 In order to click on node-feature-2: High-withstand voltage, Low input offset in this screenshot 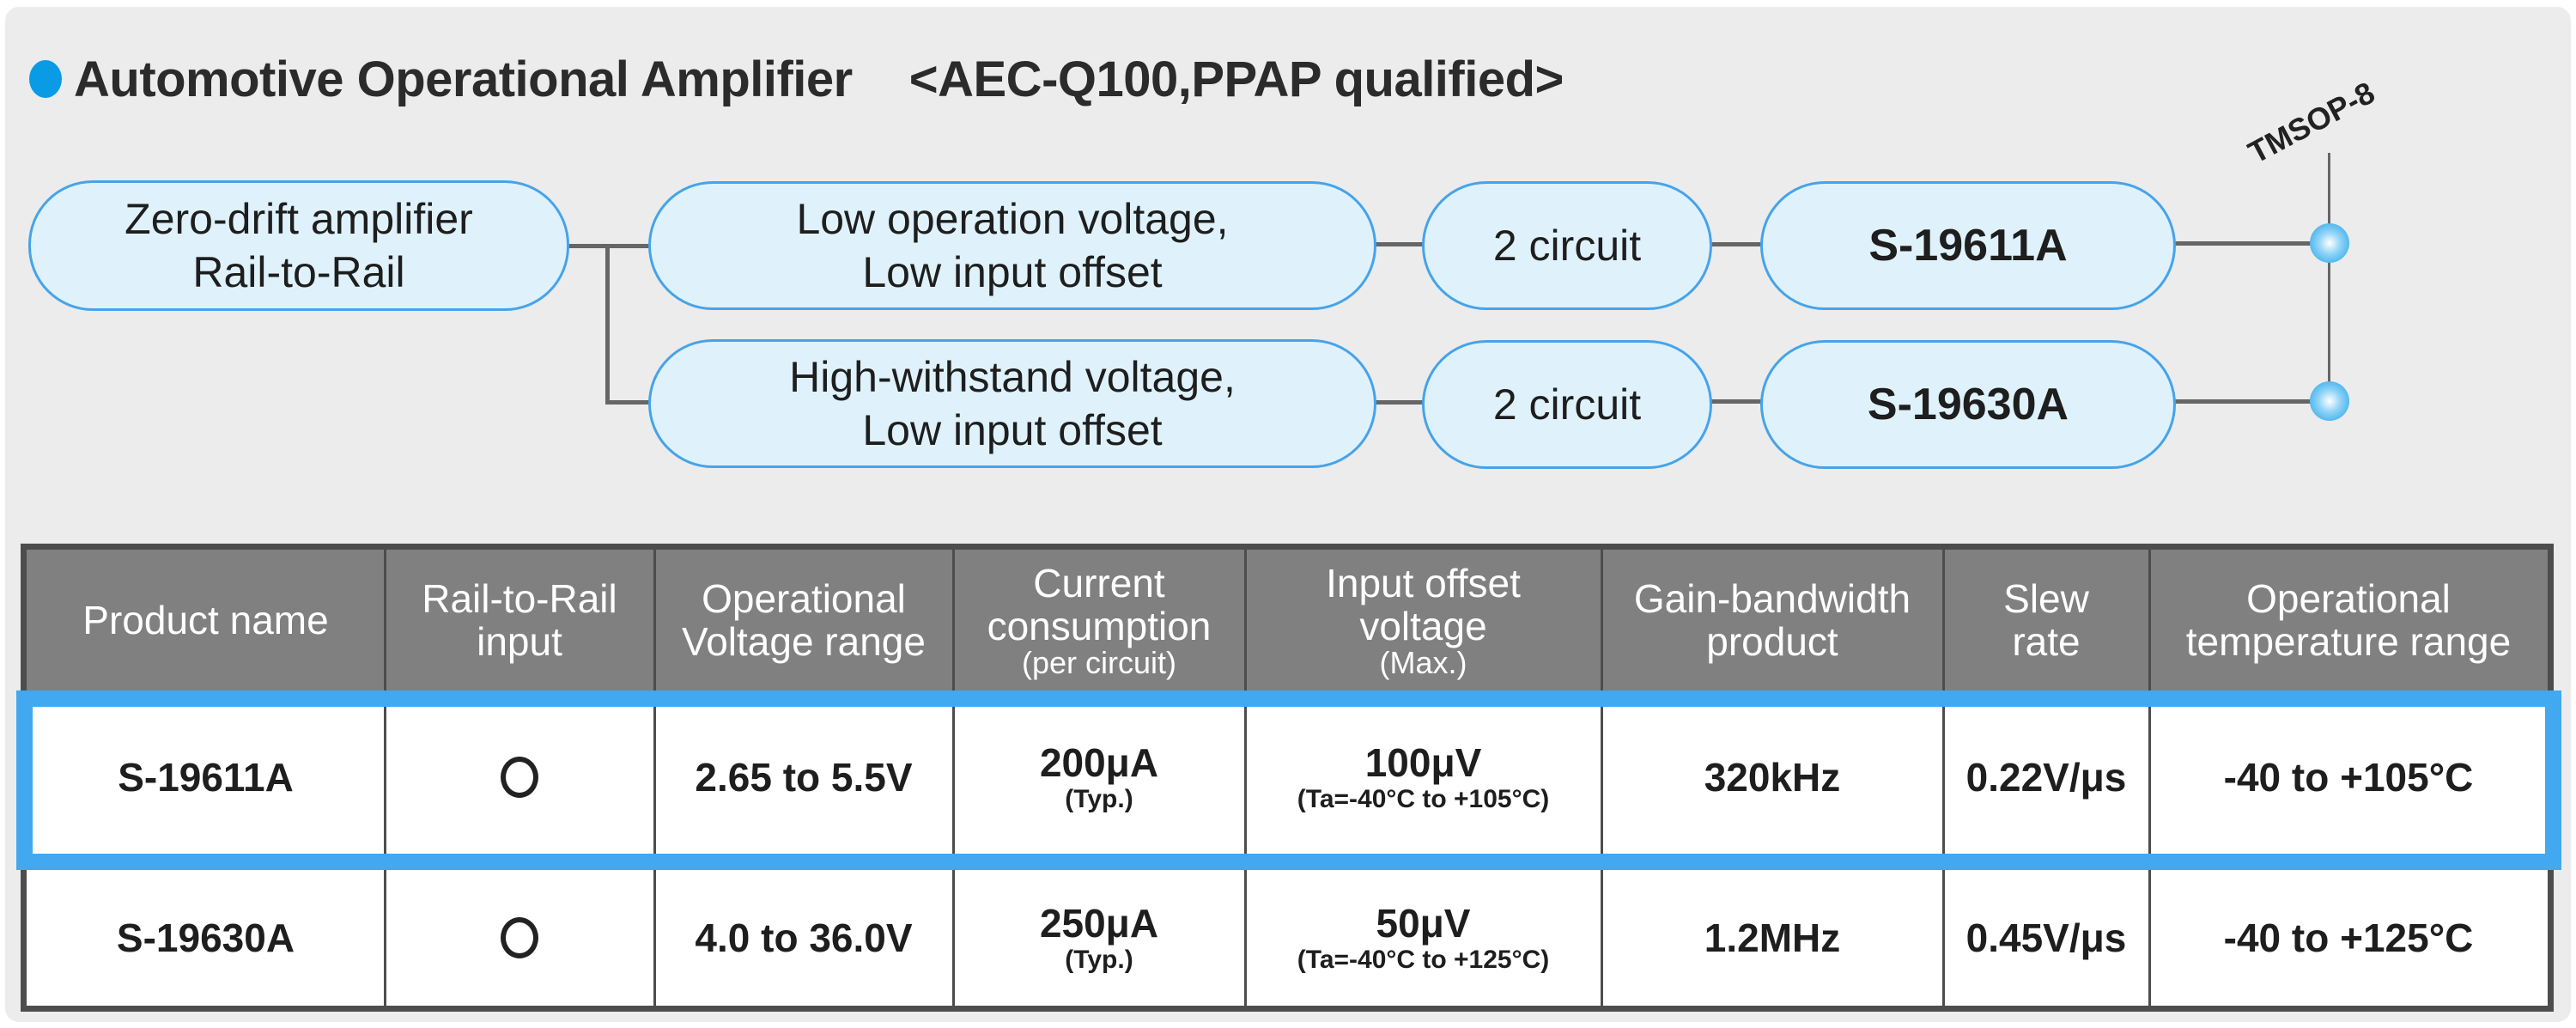, I will do `click(1012, 403)`.